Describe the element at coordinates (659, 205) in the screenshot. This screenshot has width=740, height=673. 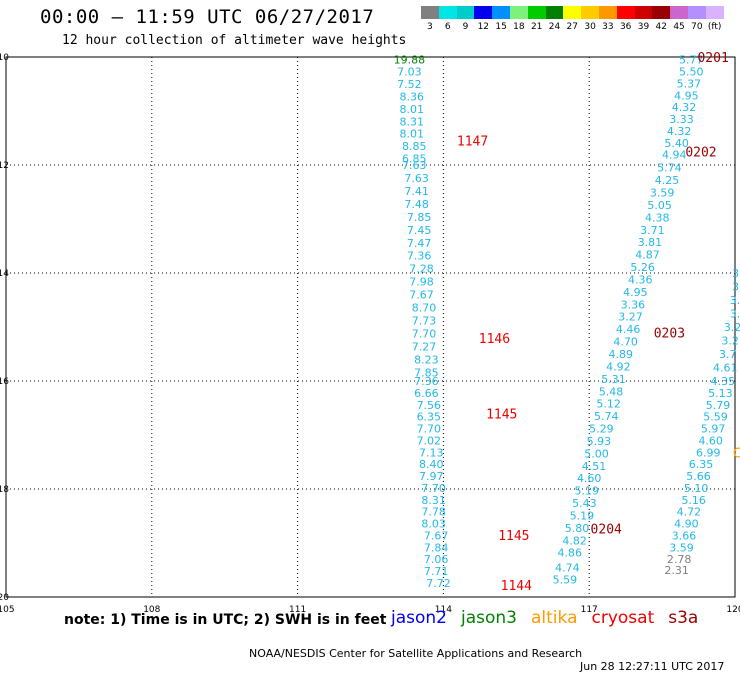
I see `swh-value: 5.05` at that location.